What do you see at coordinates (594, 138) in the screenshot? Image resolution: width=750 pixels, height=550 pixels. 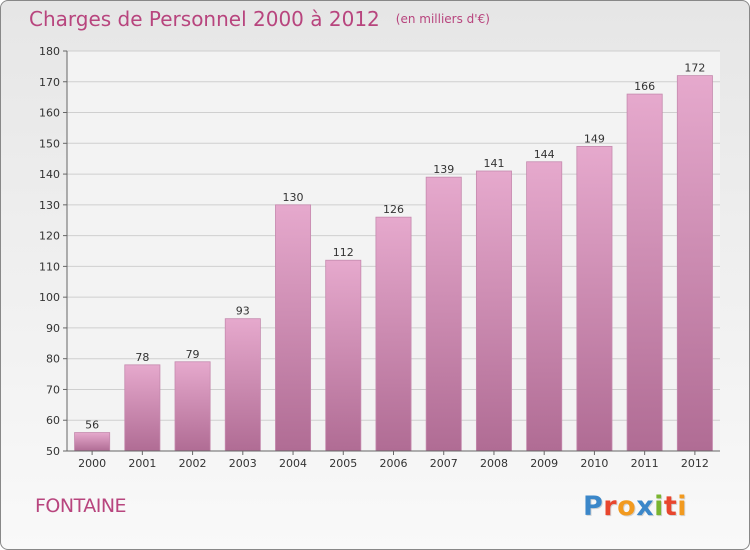 I see `data-label: 149` at bounding box center [594, 138].